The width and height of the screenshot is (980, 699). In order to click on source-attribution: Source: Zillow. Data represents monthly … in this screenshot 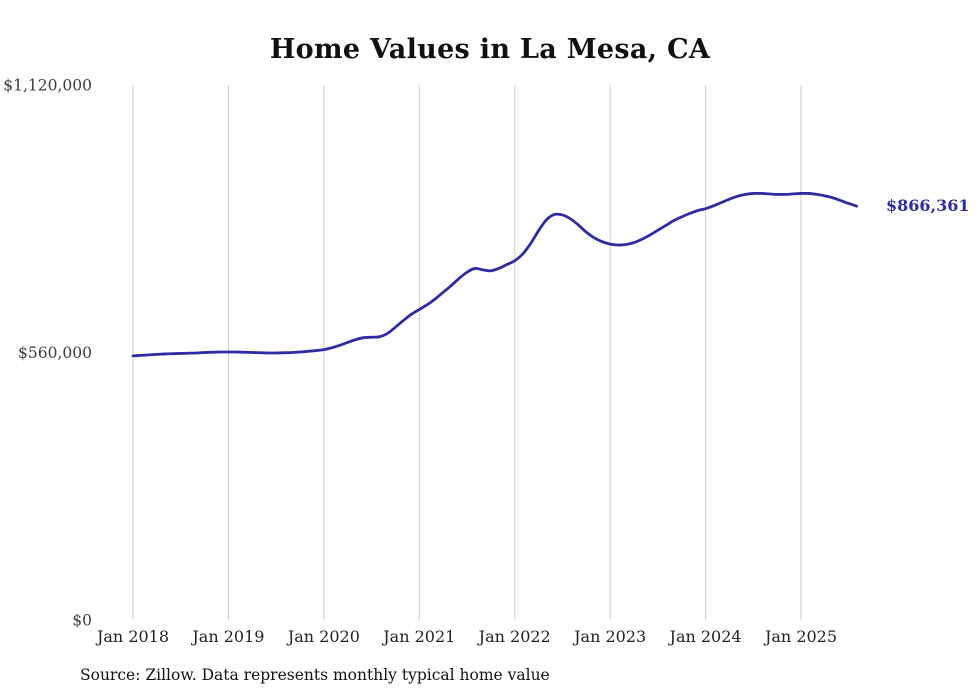, I will do `click(315, 675)`.